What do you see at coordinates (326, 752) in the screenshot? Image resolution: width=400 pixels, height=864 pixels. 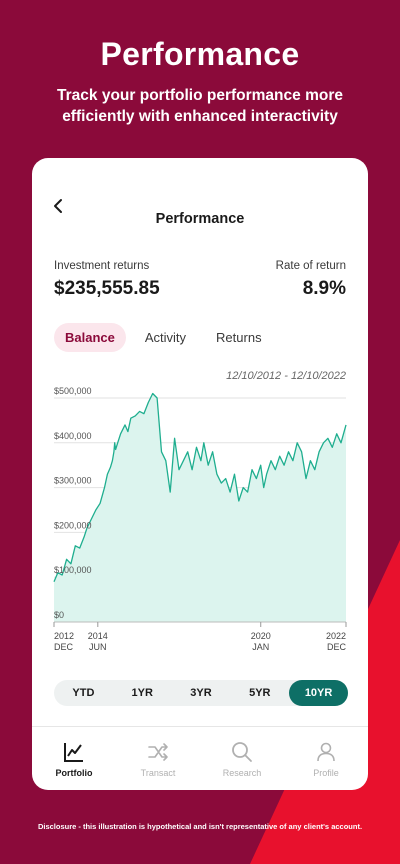 I see `person-icon` at bounding box center [326, 752].